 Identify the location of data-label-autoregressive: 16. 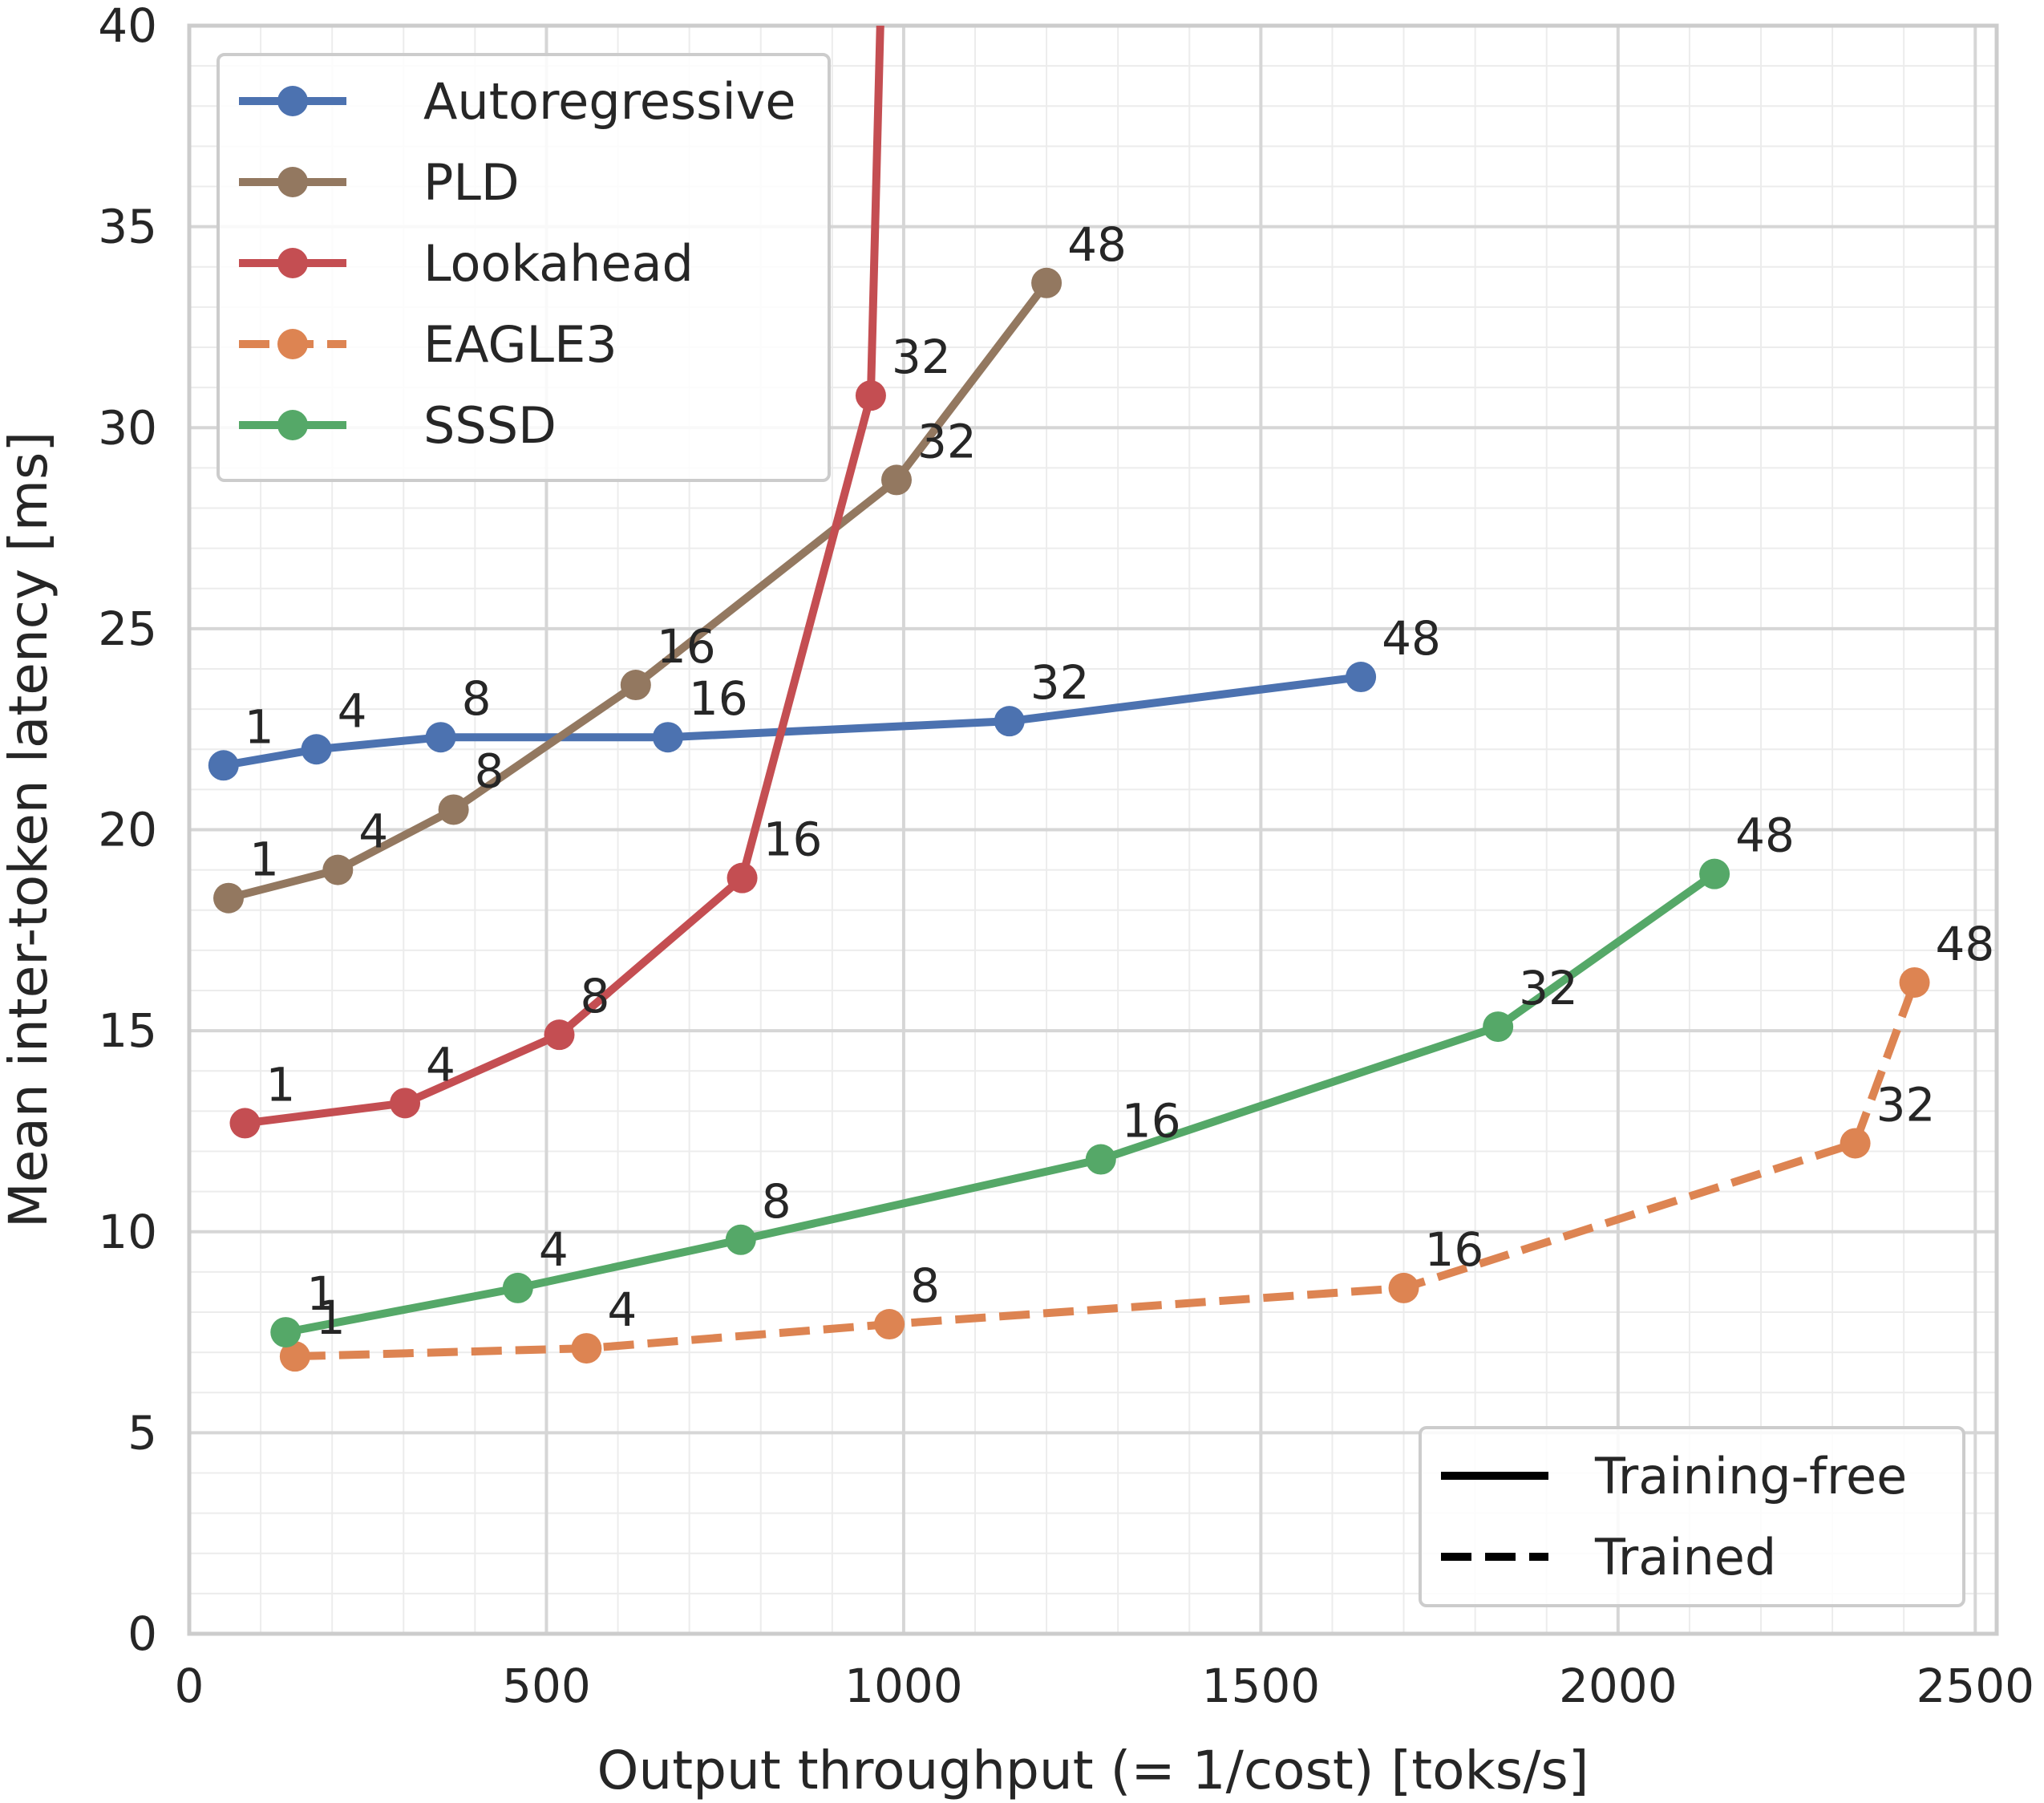
(719, 698).